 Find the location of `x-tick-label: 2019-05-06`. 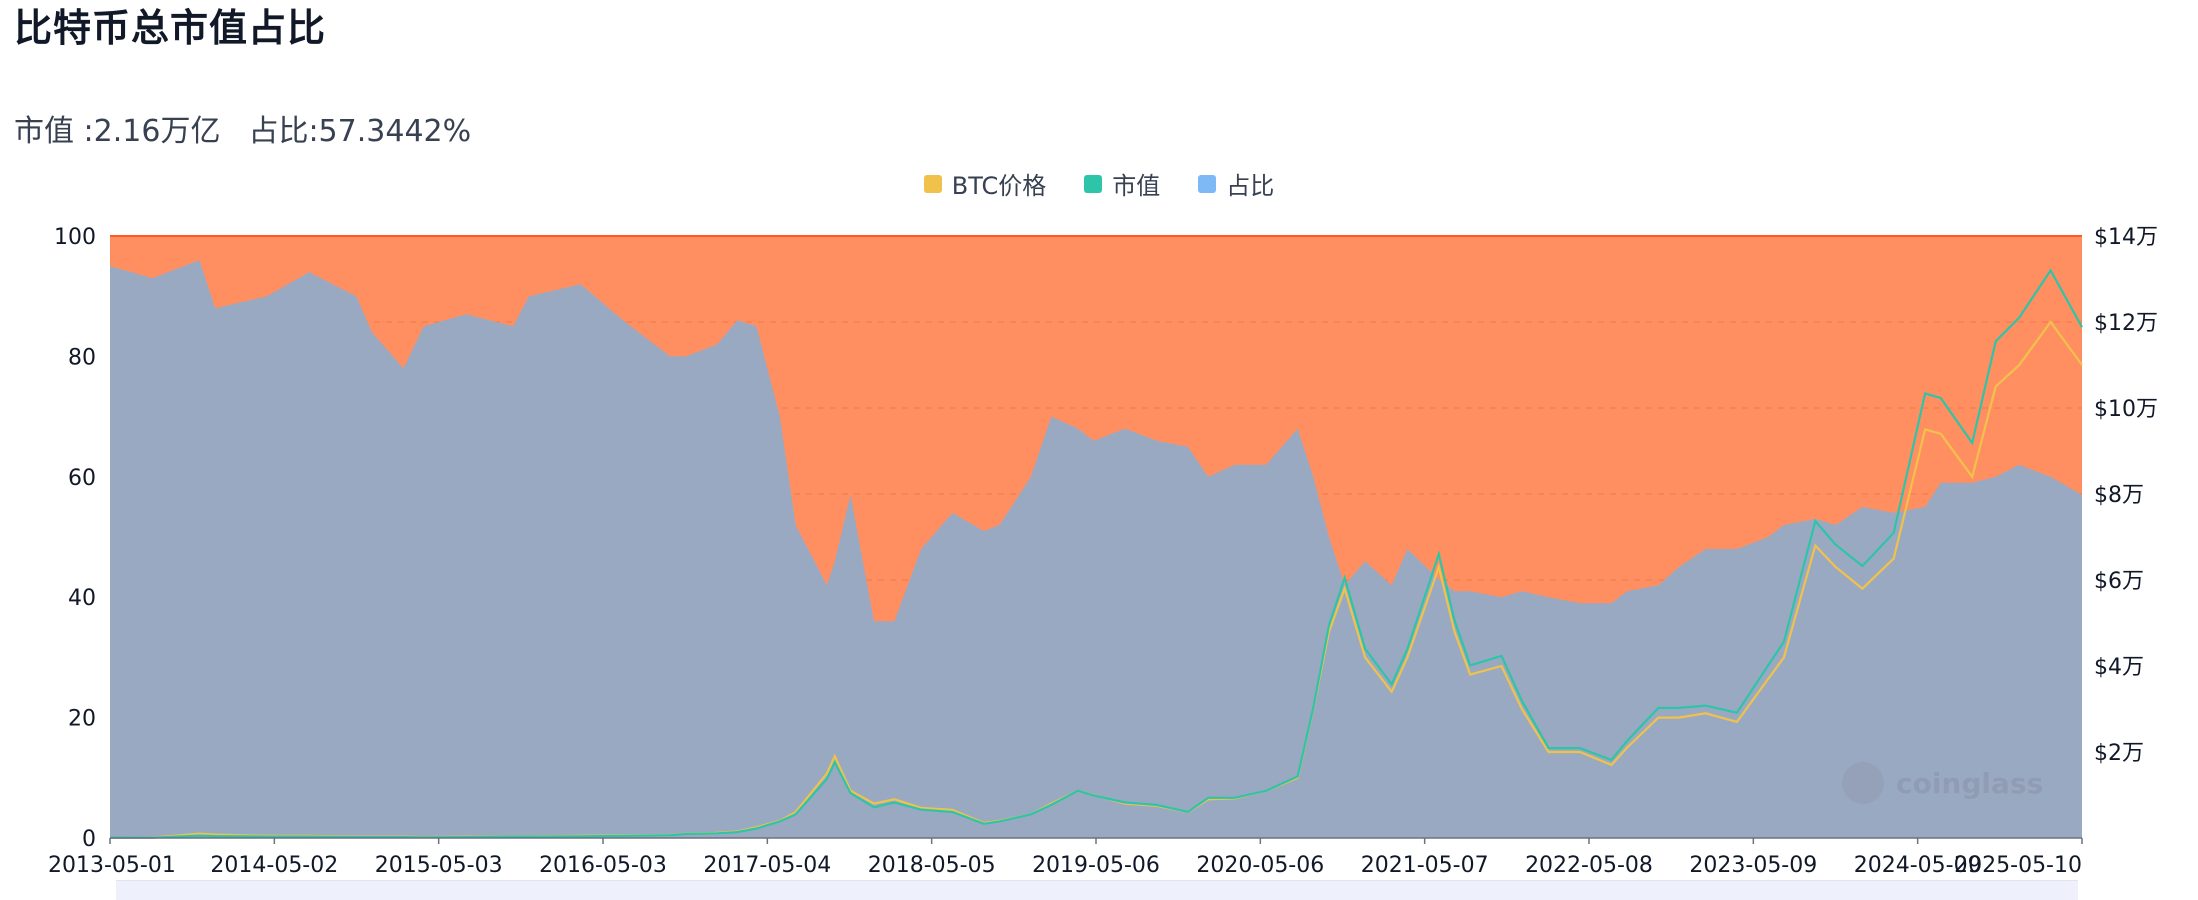

x-tick-label: 2019-05-06 is located at coordinates (1096, 865).